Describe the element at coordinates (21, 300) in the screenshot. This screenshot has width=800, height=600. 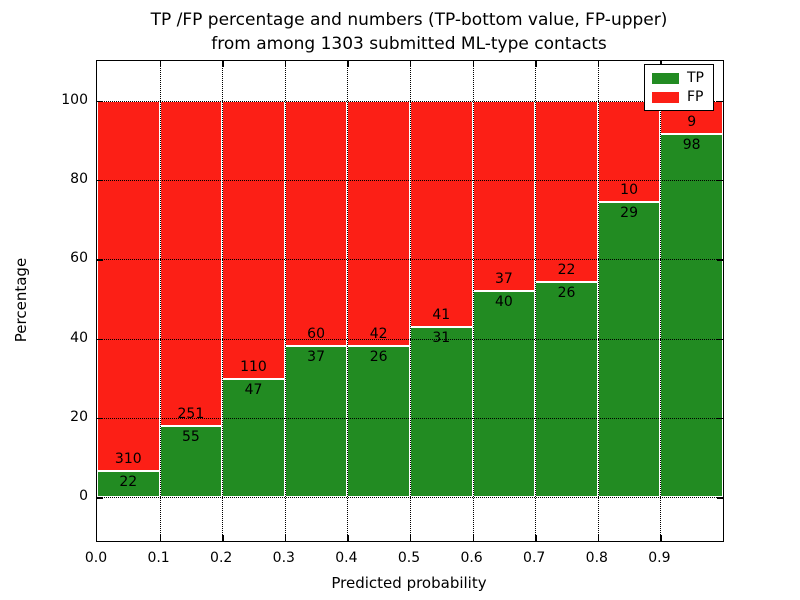
I see `y-axis-label: Percentage` at that location.